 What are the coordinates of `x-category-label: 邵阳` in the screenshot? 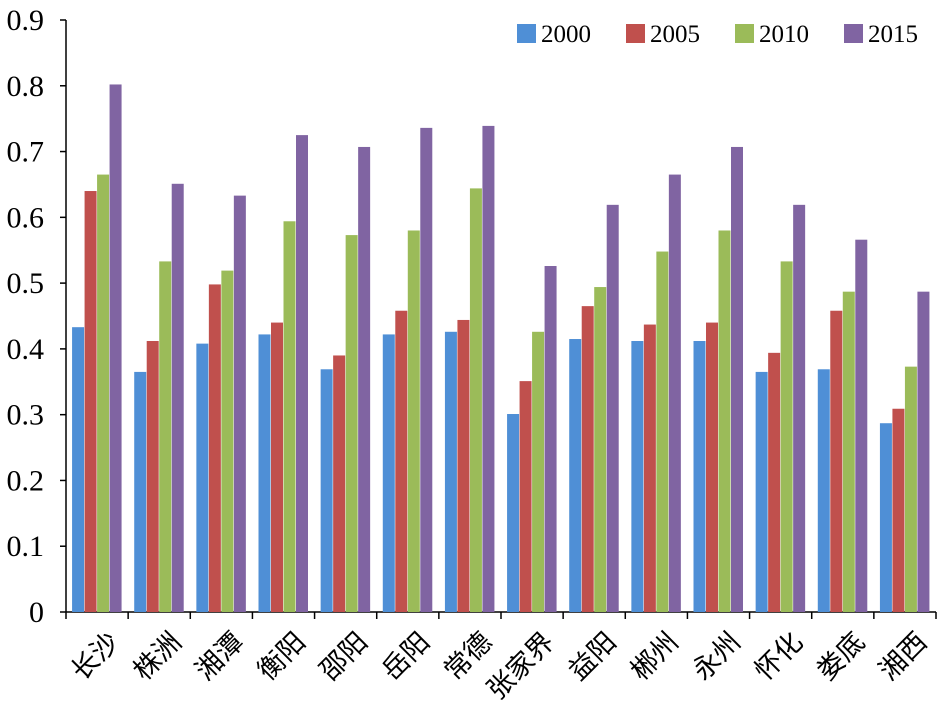 It's located at (344, 657).